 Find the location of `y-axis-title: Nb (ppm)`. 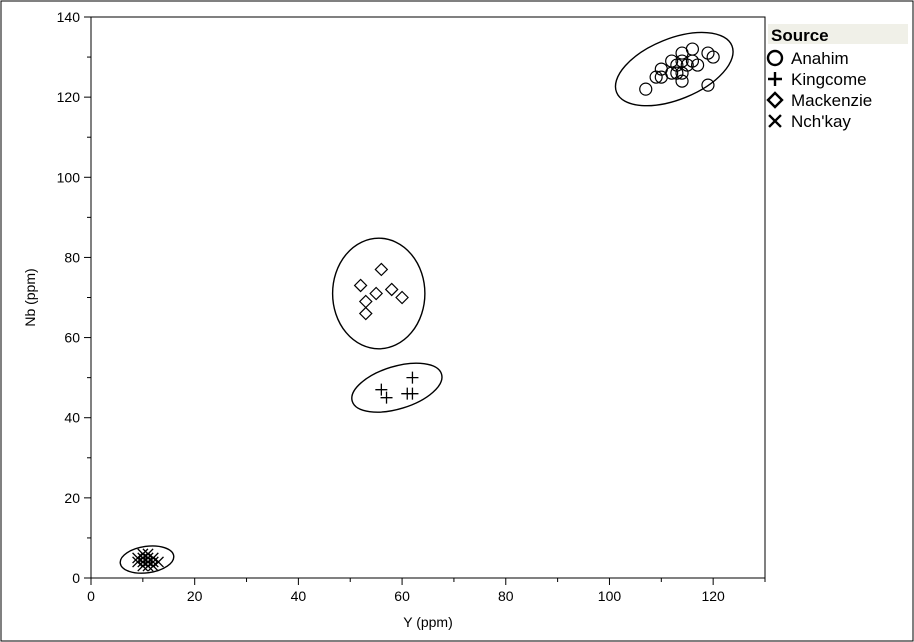

y-axis-title: Nb (ppm) is located at coordinates (30, 297).